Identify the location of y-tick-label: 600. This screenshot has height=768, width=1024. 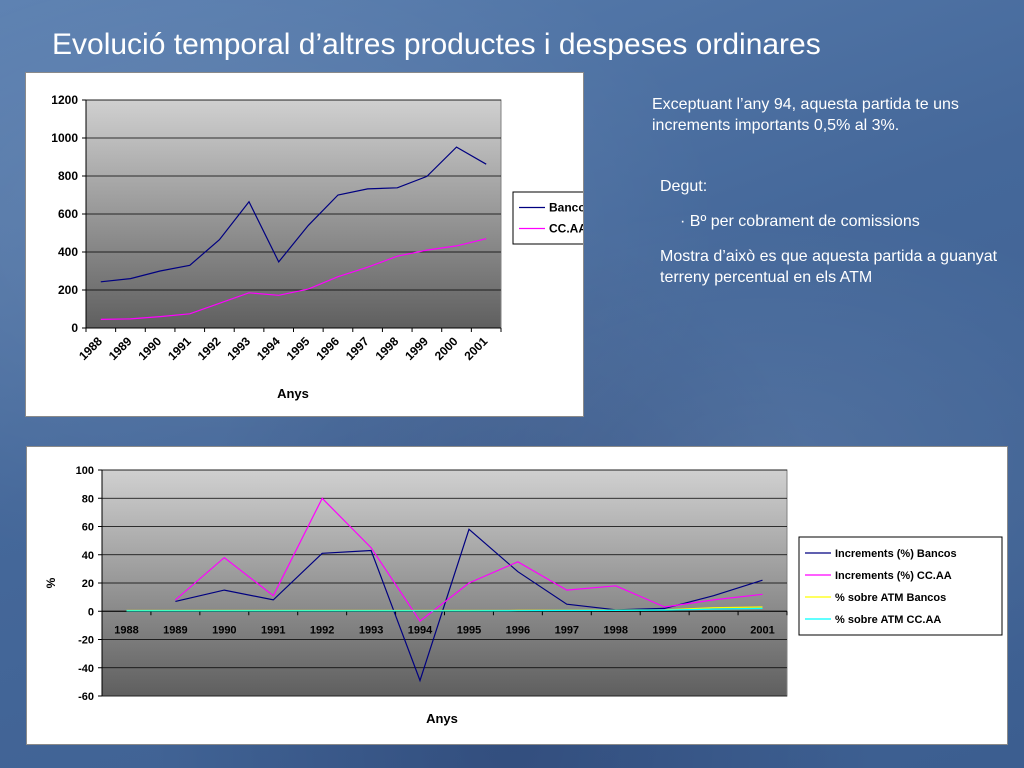
(68, 214).